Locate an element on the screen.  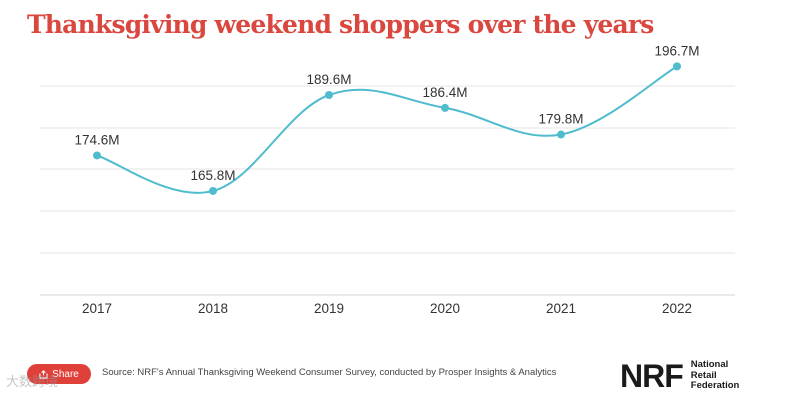
data-label-2020: 186.4M is located at coordinates (444, 92).